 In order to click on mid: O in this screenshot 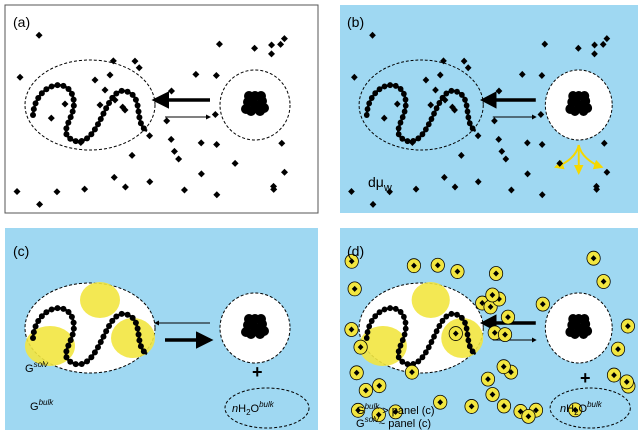, I will do `click(583, 409)`.